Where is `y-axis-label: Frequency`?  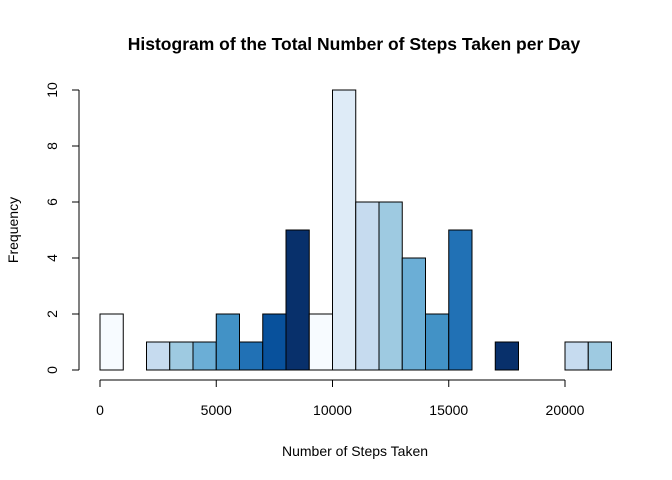 y-axis-label: Frequency is located at coordinates (13, 230).